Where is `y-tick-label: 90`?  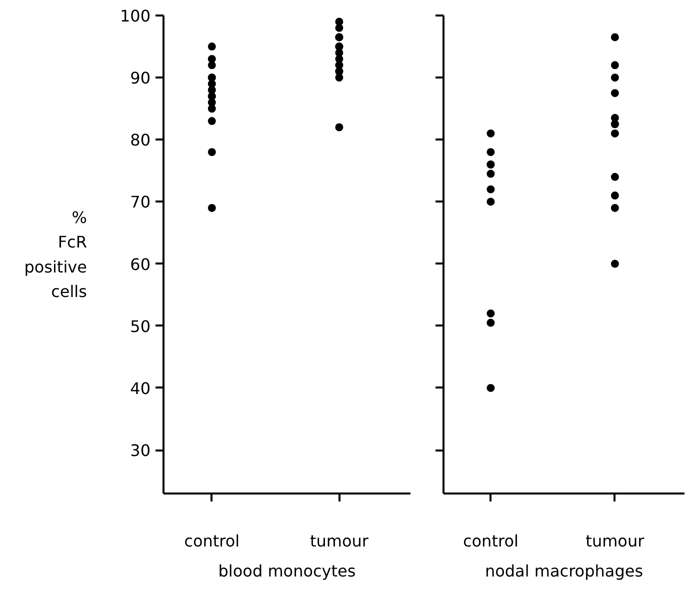
y-tick-label: 90 is located at coordinates (140, 78).